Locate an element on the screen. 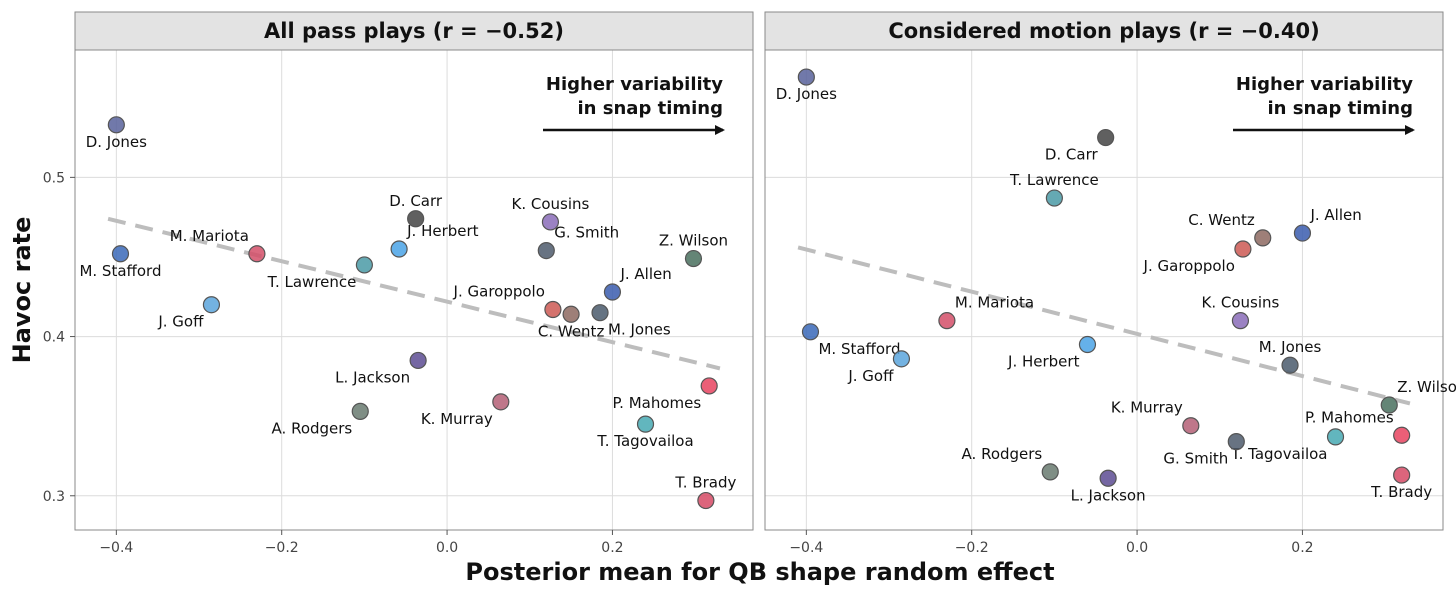  facet-title: All pass plays (r = −0.52) is located at coordinates (414, 31).